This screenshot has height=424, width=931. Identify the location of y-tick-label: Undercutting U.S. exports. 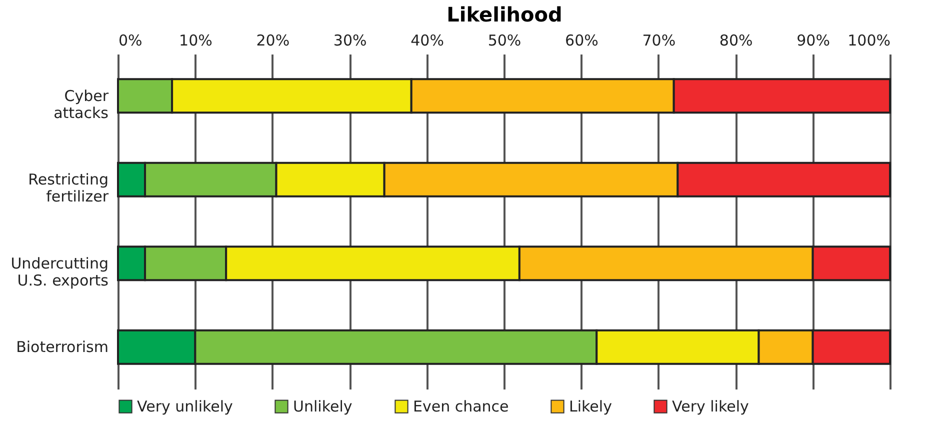
(59, 272).